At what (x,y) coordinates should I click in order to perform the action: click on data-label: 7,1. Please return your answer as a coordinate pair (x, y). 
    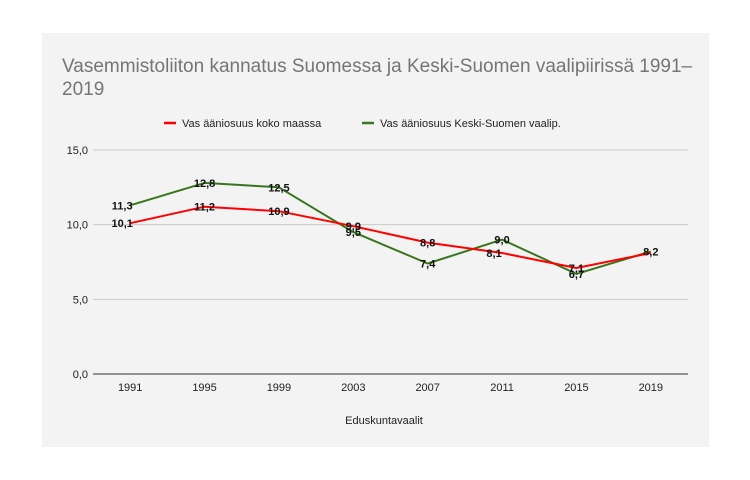
    Looking at the image, I should click on (576, 269).